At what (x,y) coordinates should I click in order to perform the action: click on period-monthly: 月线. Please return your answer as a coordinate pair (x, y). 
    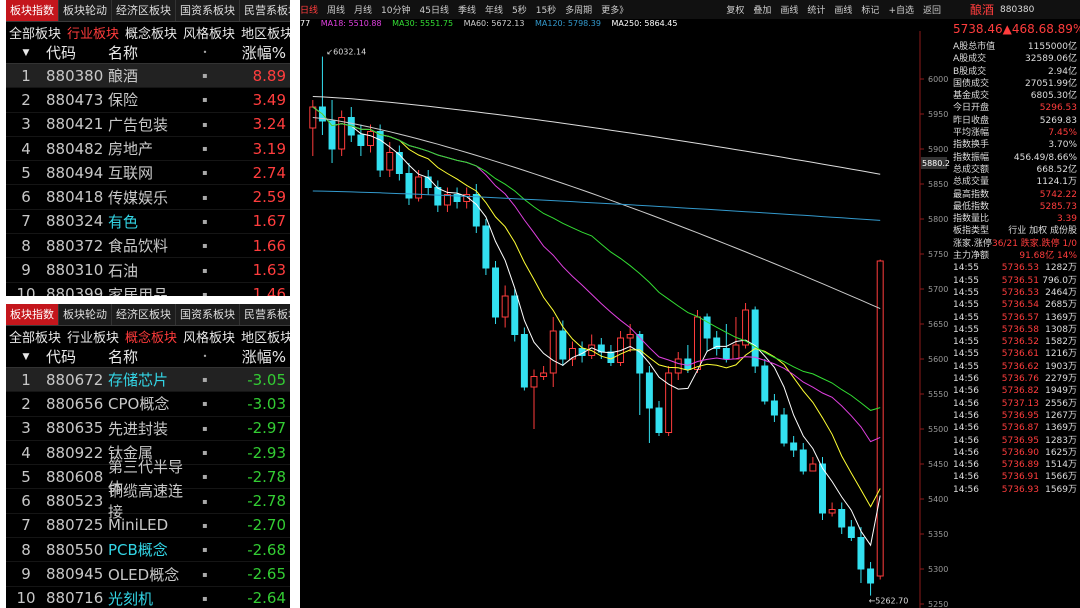
    Looking at the image, I should click on (363, 11).